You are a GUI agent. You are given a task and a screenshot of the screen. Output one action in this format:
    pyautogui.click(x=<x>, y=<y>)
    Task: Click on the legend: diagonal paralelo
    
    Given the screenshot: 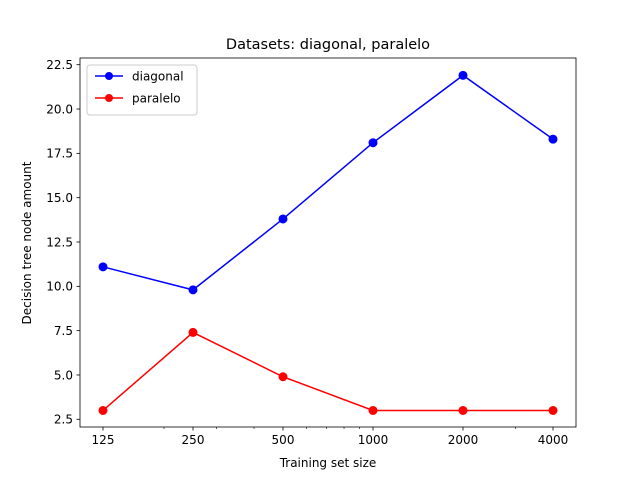 What is the action you would take?
    pyautogui.click(x=142, y=90)
    